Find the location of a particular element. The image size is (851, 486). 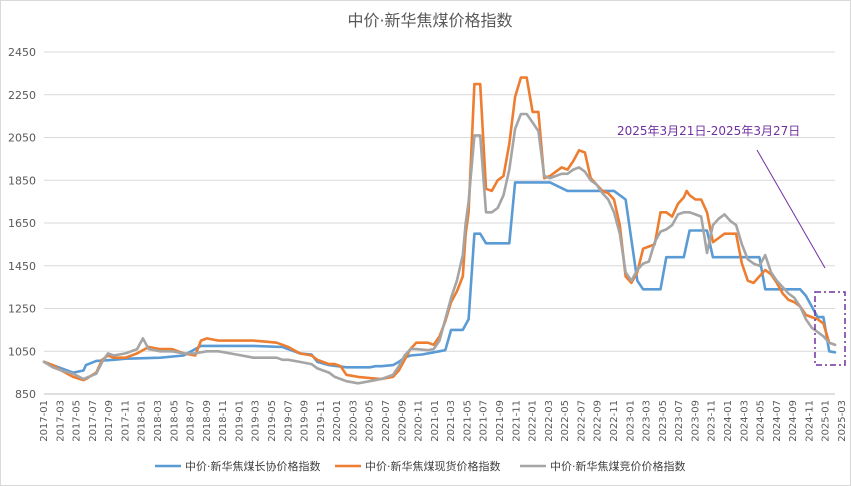

x-tick-label: 2025-03 is located at coordinates (842, 421).